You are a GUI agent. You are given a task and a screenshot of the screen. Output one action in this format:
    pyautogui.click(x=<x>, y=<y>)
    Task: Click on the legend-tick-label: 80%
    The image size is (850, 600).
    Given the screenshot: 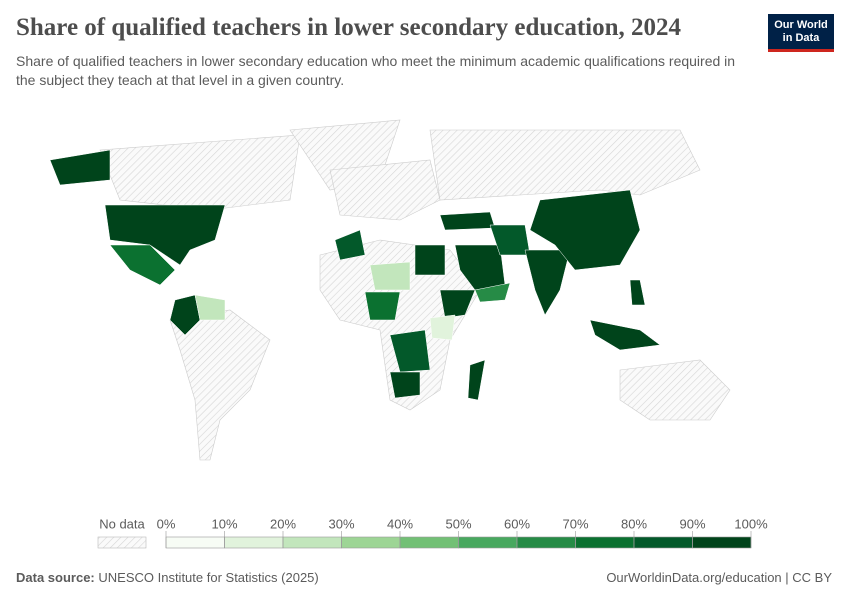 What is the action you would take?
    pyautogui.click(x=634, y=523)
    